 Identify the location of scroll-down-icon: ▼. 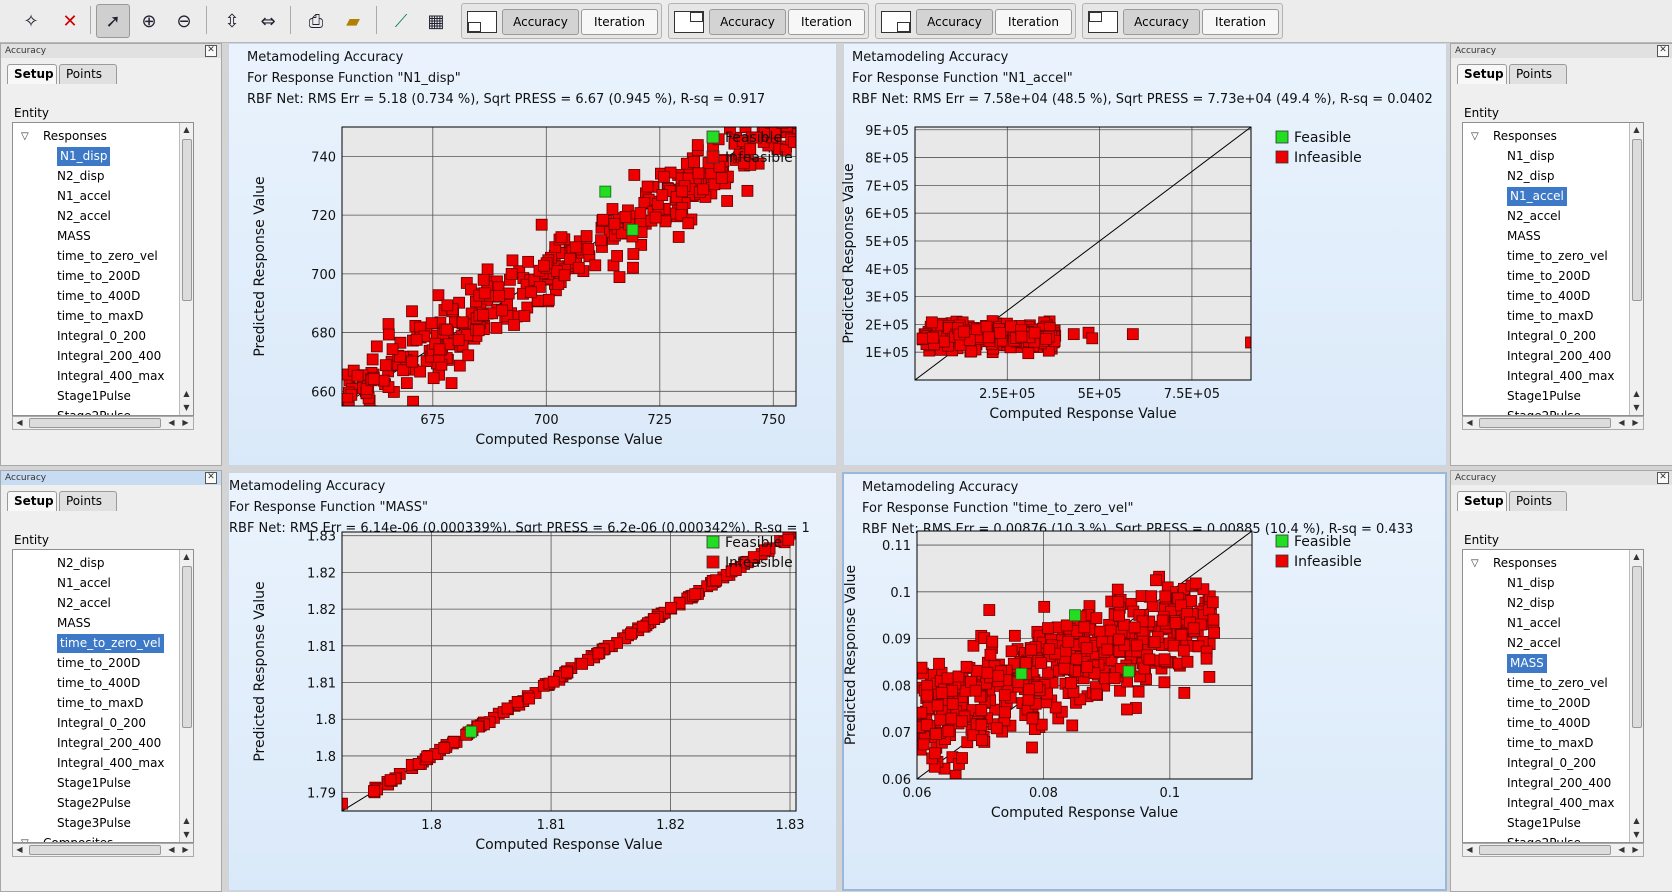
(1636, 407).